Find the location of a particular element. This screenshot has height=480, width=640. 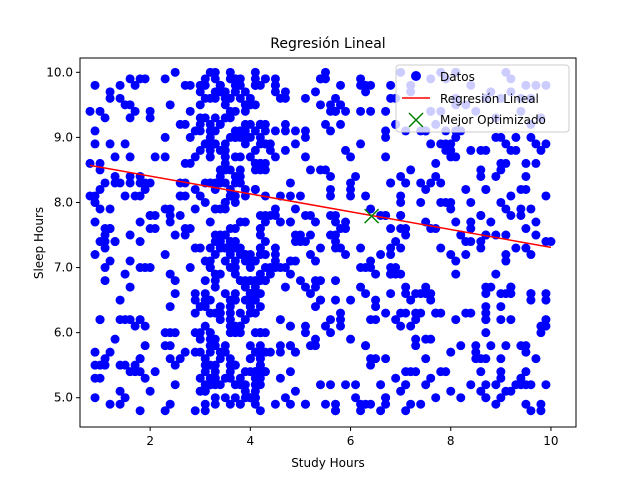

y-tick-label: 9.0 is located at coordinates (63, 137).